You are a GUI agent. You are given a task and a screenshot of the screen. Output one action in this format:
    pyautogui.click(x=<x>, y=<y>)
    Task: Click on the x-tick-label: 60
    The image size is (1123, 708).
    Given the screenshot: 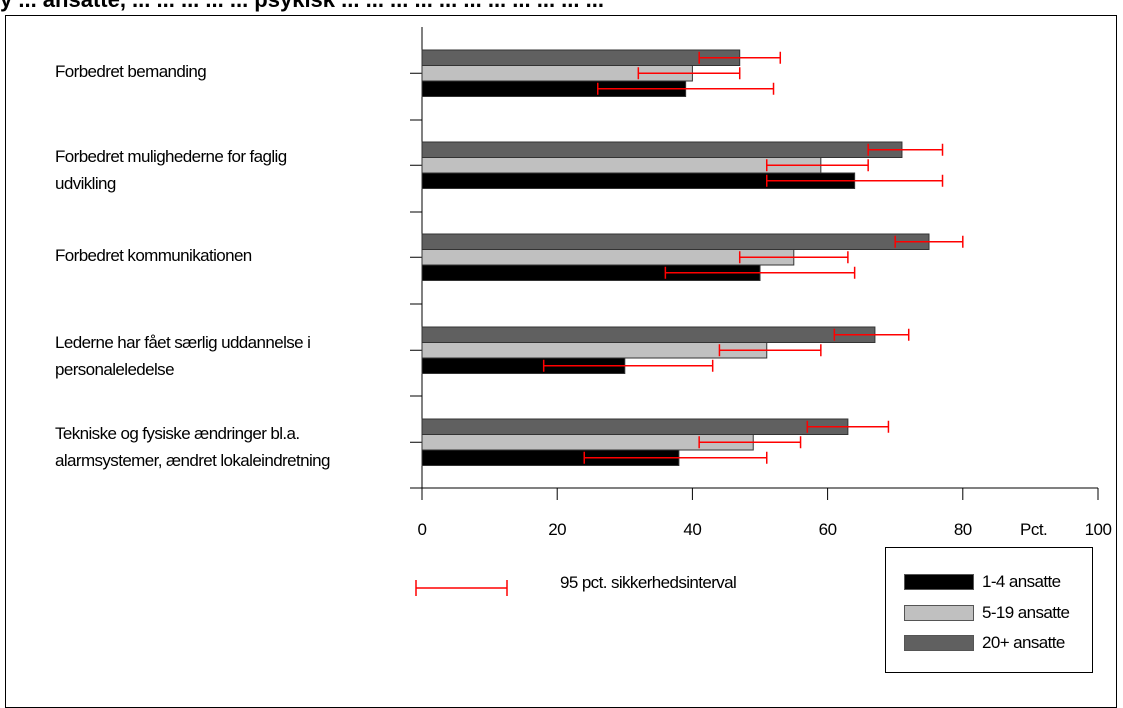 What is the action you would take?
    pyautogui.click(x=827, y=529)
    